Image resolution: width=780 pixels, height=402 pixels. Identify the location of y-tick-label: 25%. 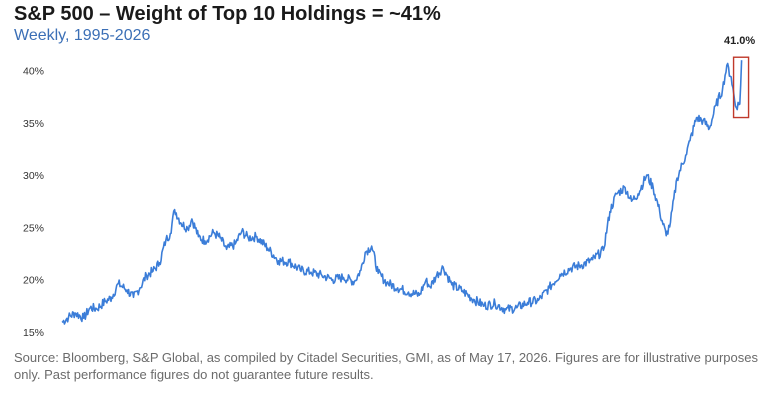
(33, 228).